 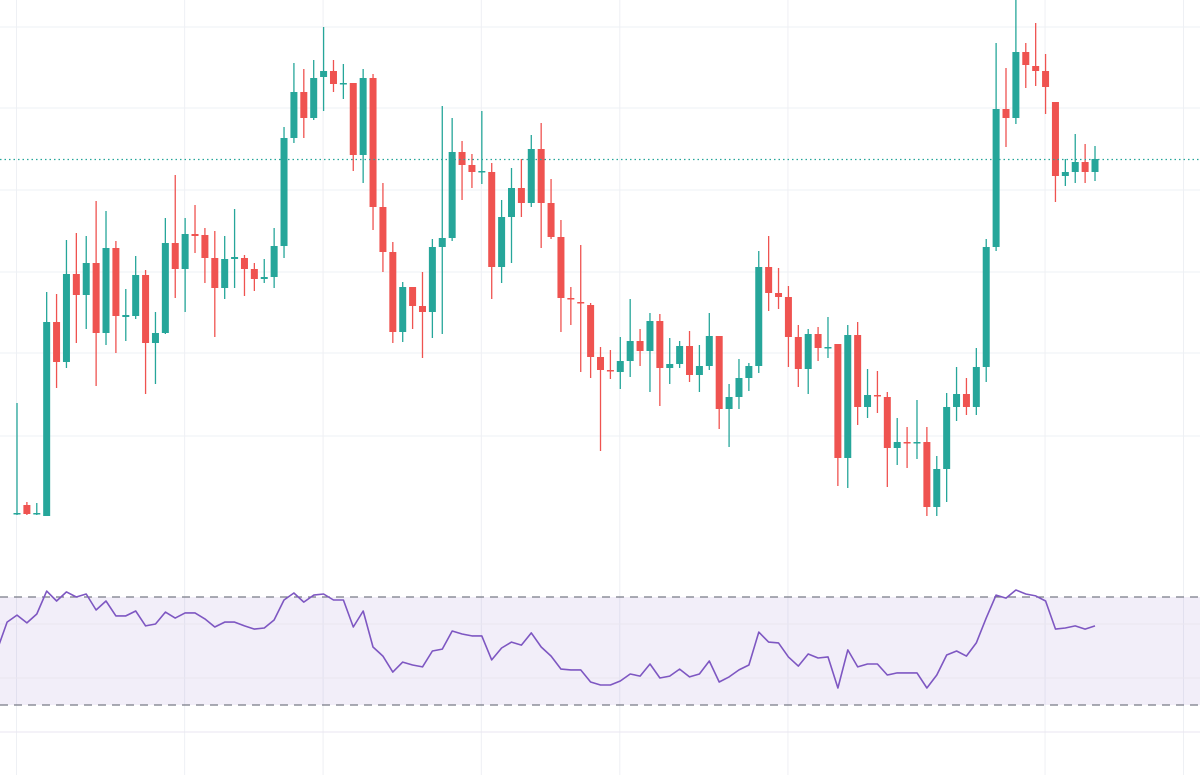 I want to click on rsi-line, so click(x=548, y=639).